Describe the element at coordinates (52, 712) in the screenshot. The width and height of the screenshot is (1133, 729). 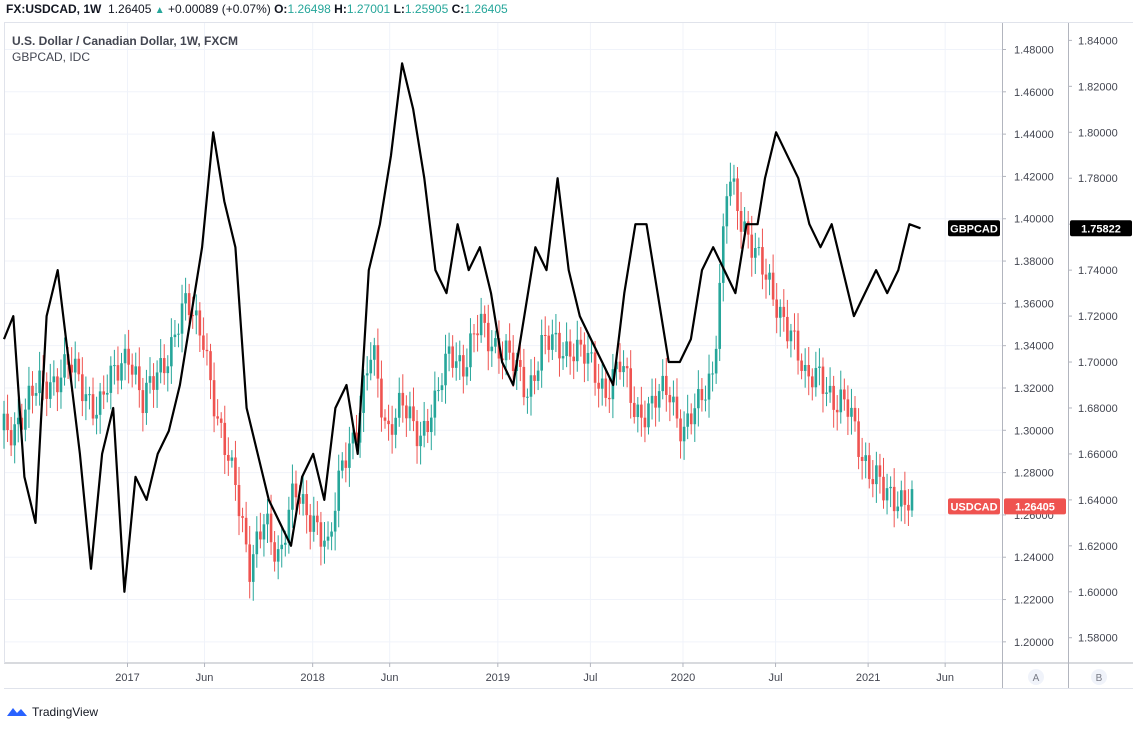
I see `footer-brand: TradingView` at that location.